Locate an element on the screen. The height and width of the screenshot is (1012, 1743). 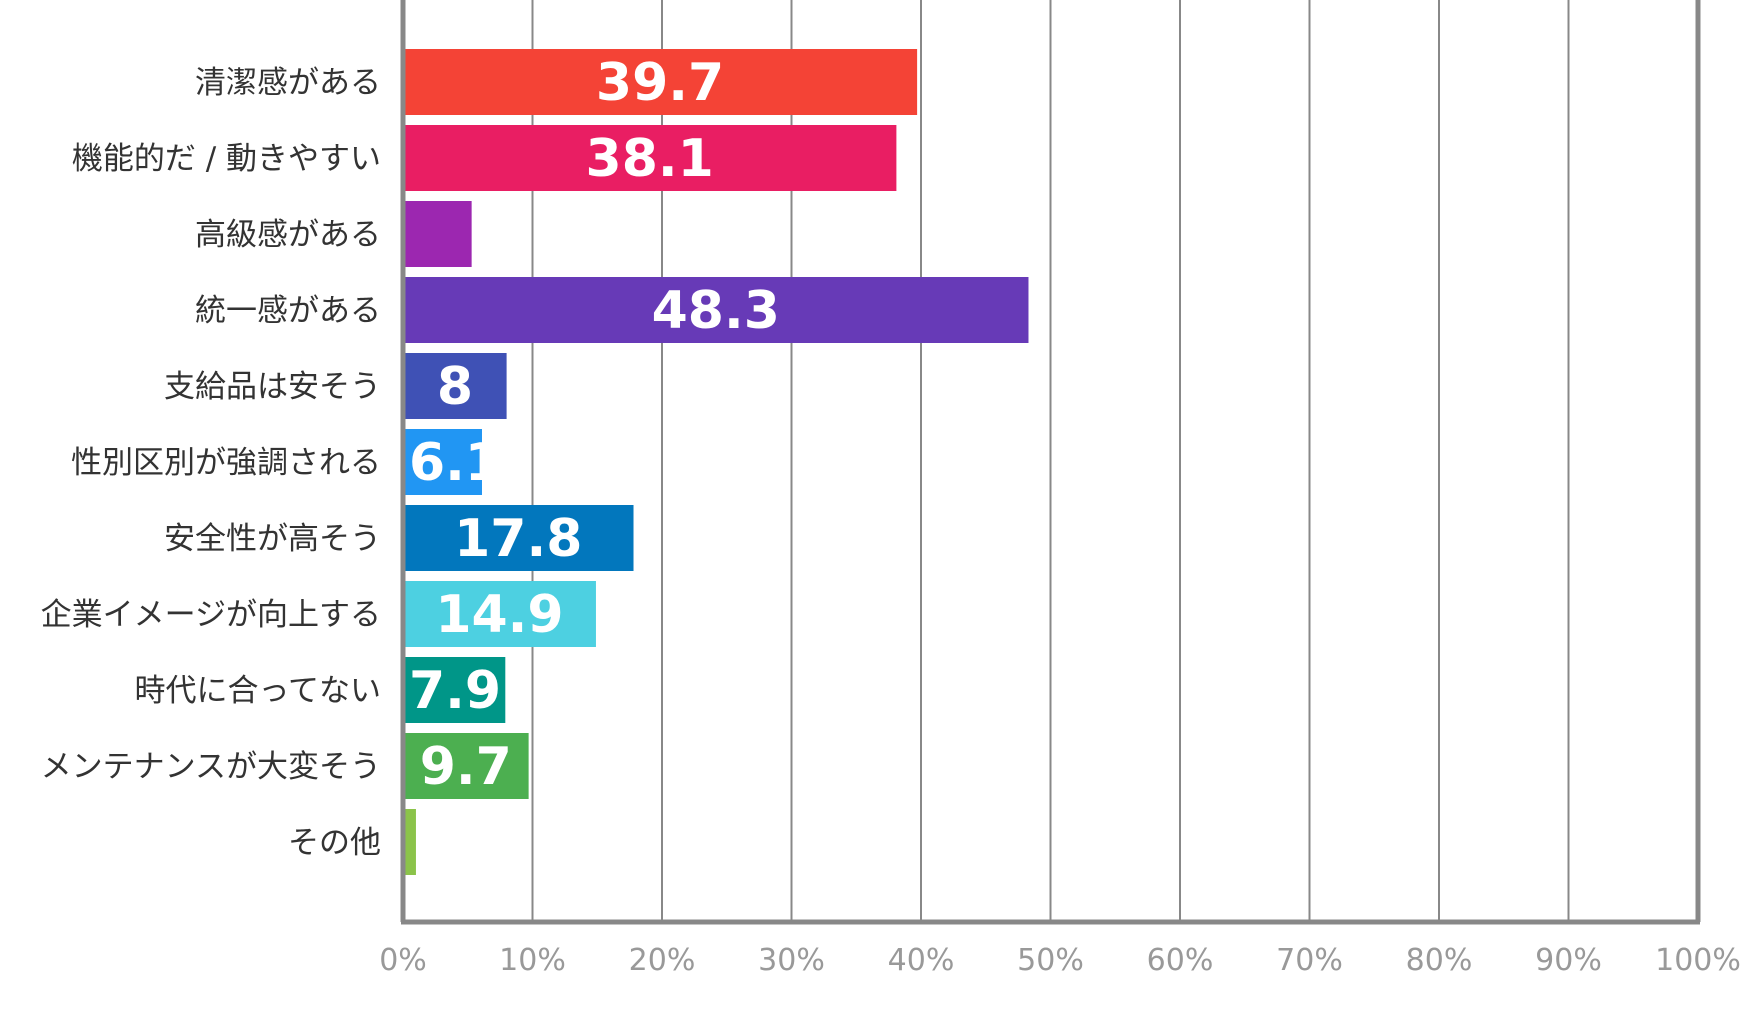
data-label: 39.7 is located at coordinates (660, 83).